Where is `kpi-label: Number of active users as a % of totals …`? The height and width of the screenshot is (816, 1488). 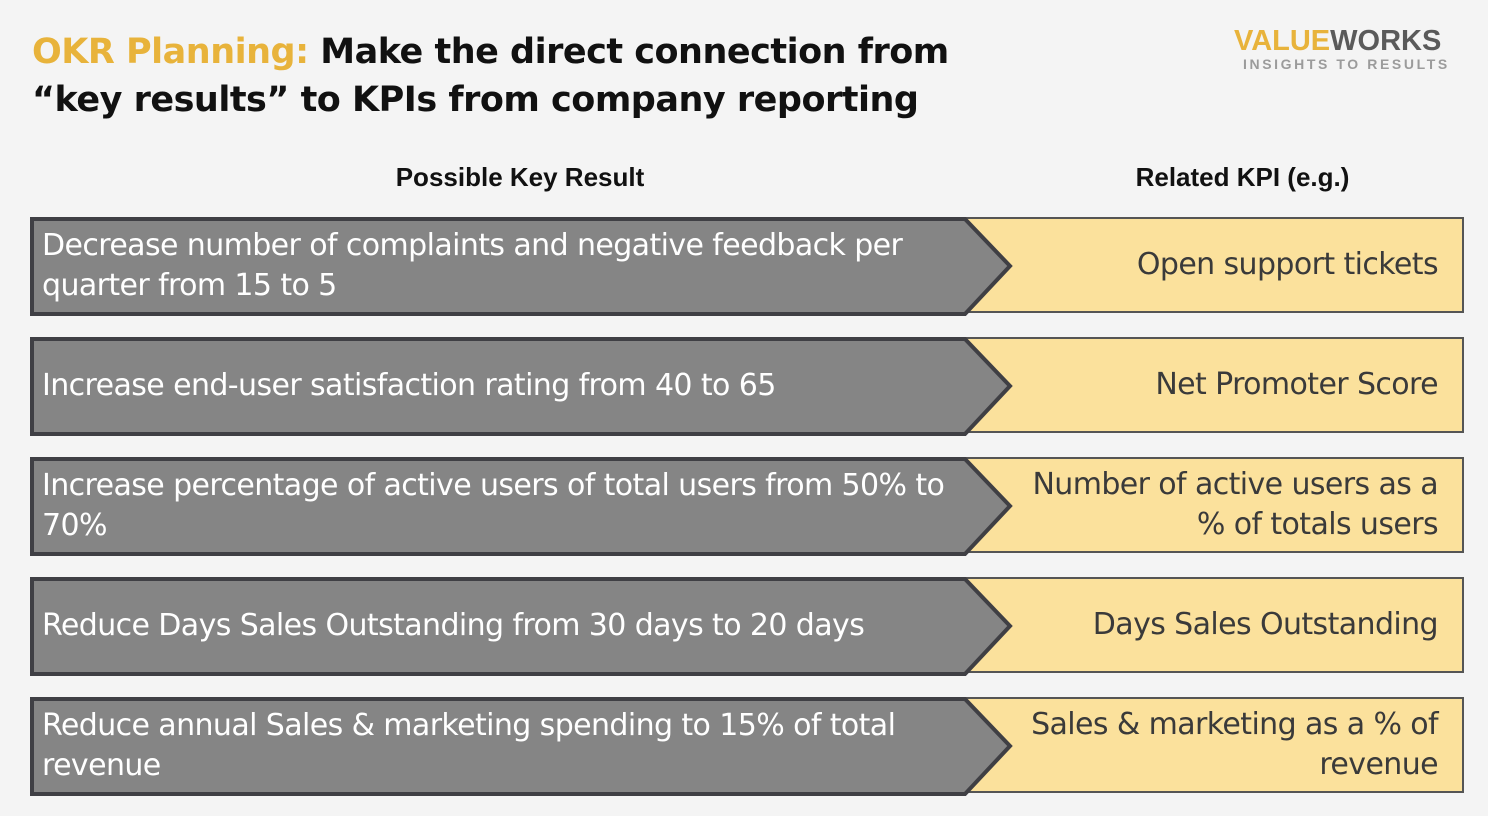 kpi-label: Number of active users as a % of totals … is located at coordinates (1235, 504).